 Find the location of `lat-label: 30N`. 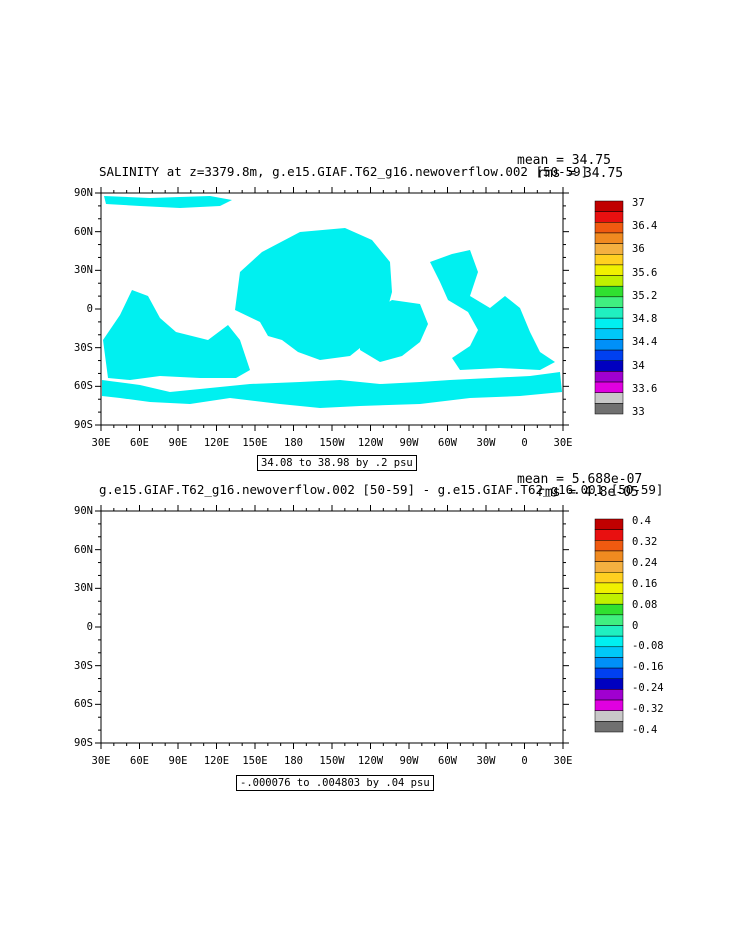

lat-label: 30N is located at coordinates (83, 588).